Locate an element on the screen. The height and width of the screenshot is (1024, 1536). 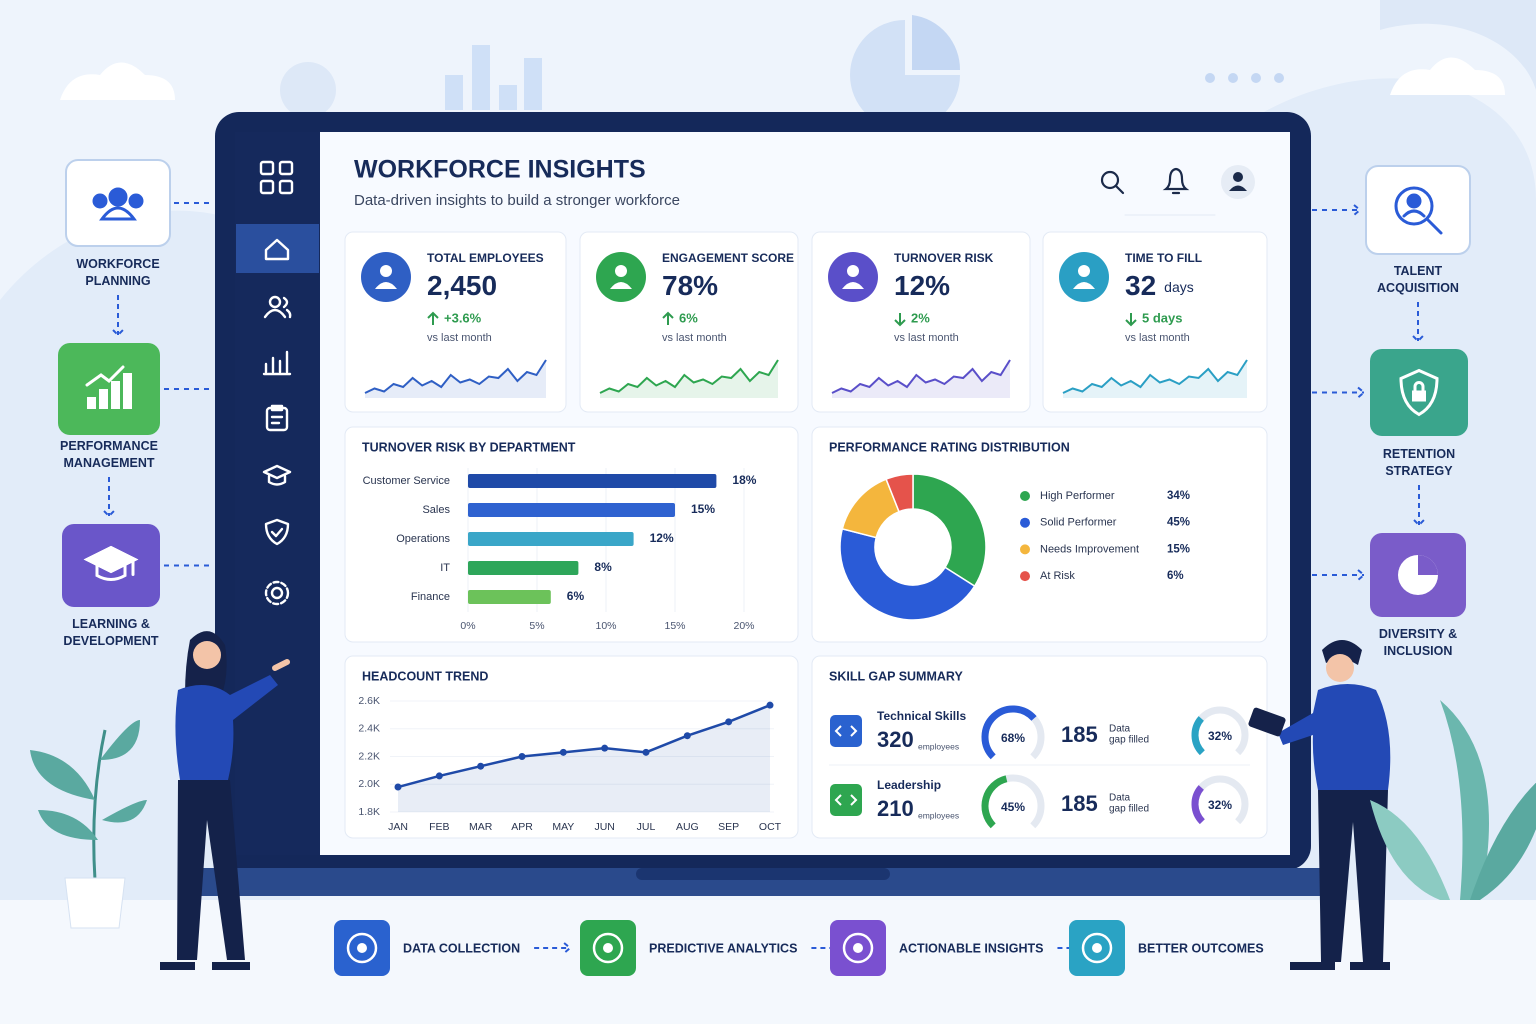
y-tick-label: 2.4K is located at coordinates (369, 729).